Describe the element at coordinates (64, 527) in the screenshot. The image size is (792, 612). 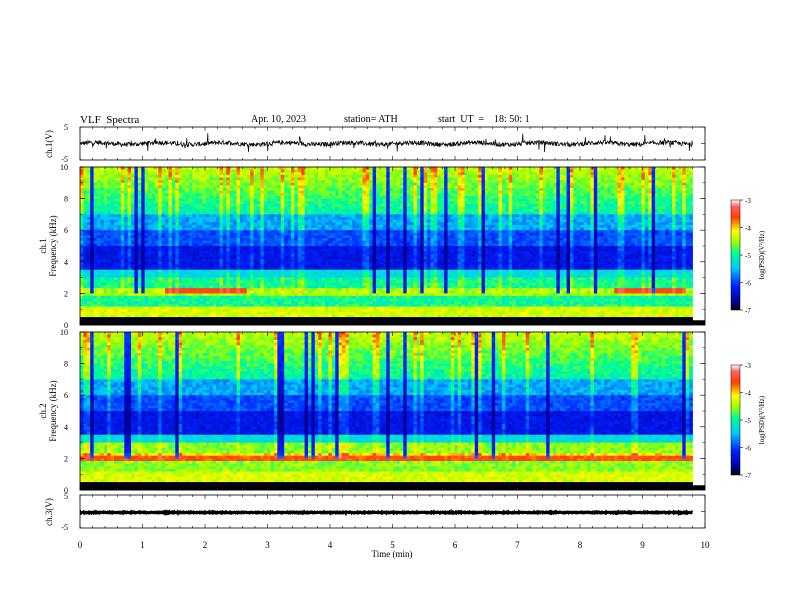
I see `ch3-ytick-bottom: -5` at that location.